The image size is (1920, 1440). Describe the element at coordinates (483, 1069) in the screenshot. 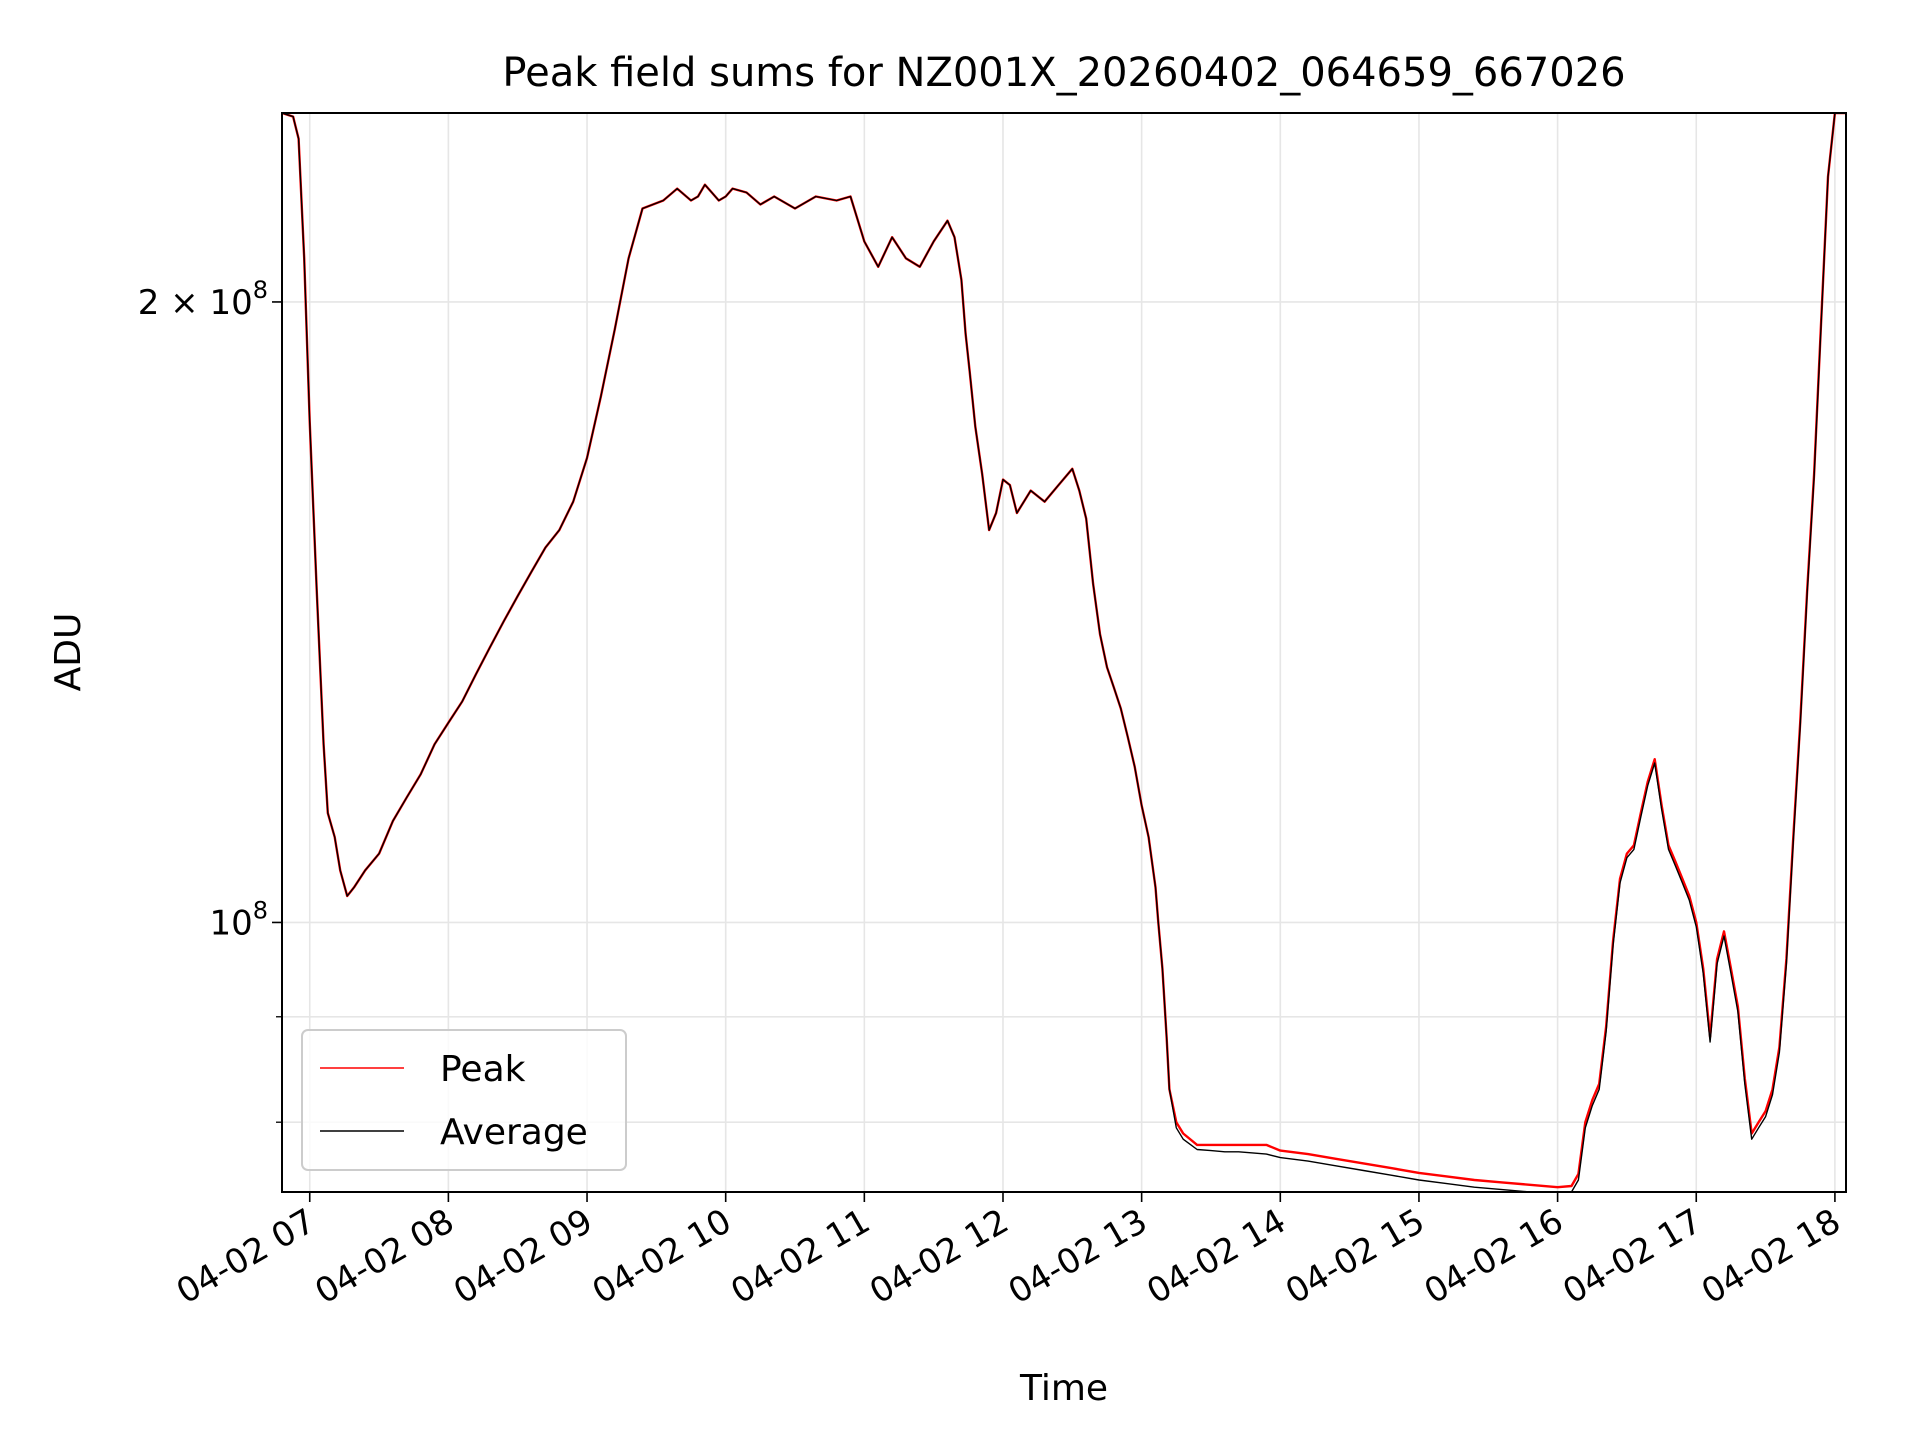

I see `legend-label-peak: Peak` at that location.